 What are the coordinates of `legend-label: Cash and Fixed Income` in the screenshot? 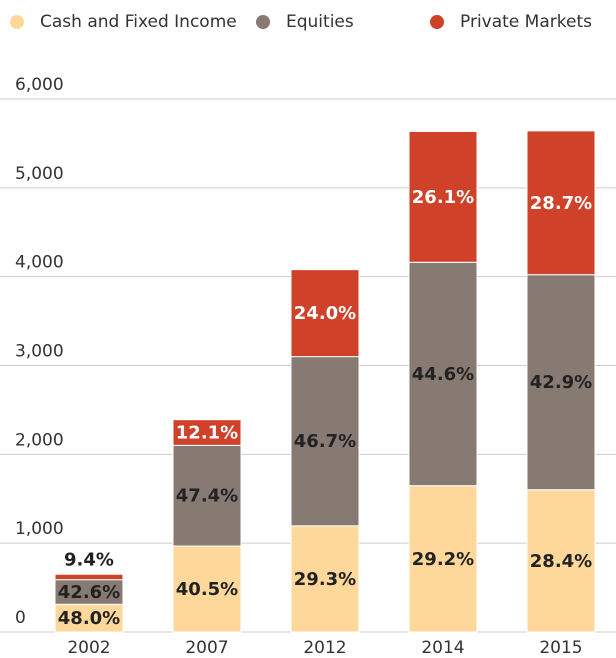 It's located at (138, 22).